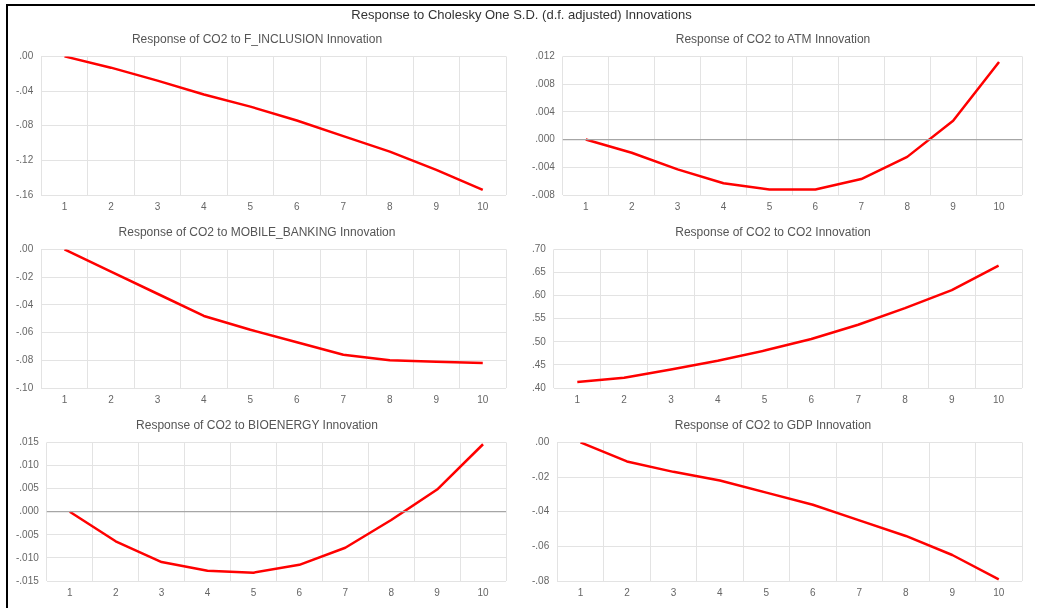 Image resolution: width=1041 pixels, height=612 pixels. What do you see at coordinates (539, 364) in the screenshot?
I see `y-tick-label: .45` at bounding box center [539, 364].